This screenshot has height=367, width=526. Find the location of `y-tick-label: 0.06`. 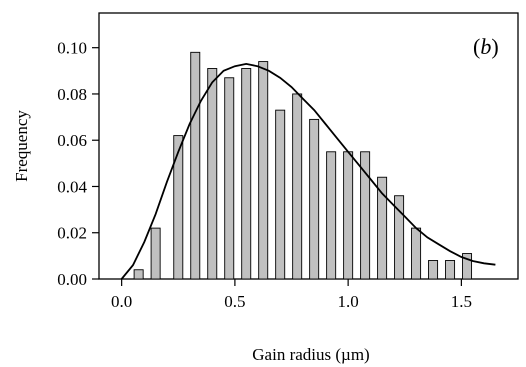

y-tick-label: 0.06 is located at coordinates (72, 140).